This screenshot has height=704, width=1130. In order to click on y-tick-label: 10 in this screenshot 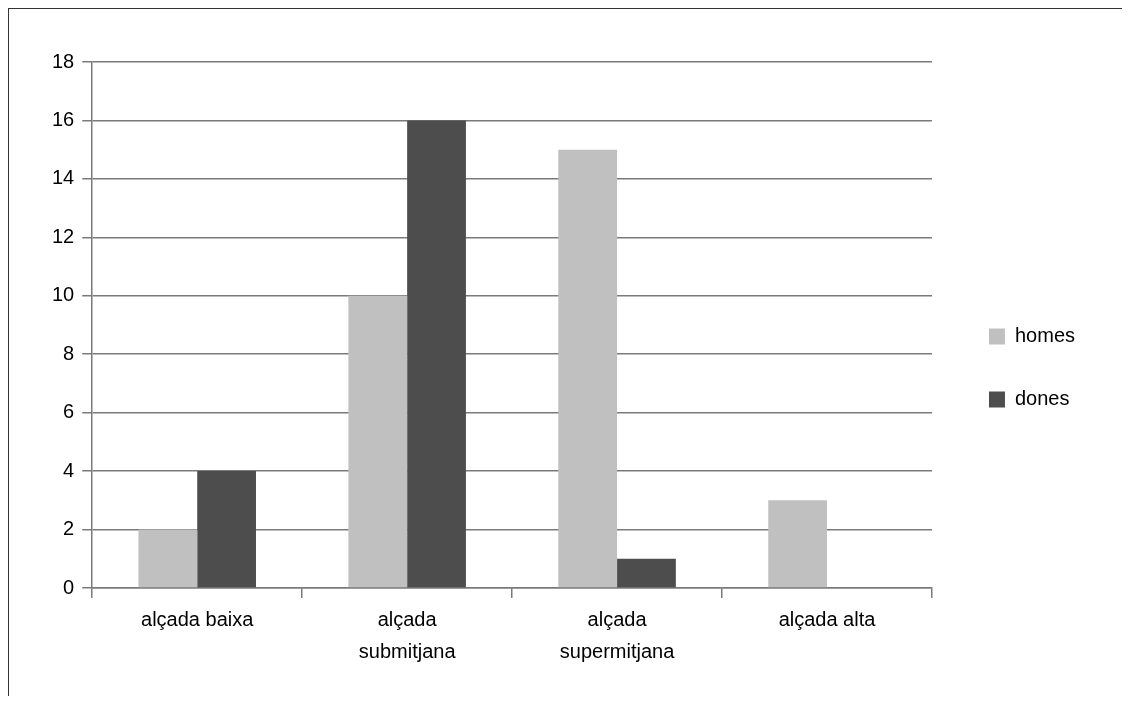, I will do `click(63, 294)`.